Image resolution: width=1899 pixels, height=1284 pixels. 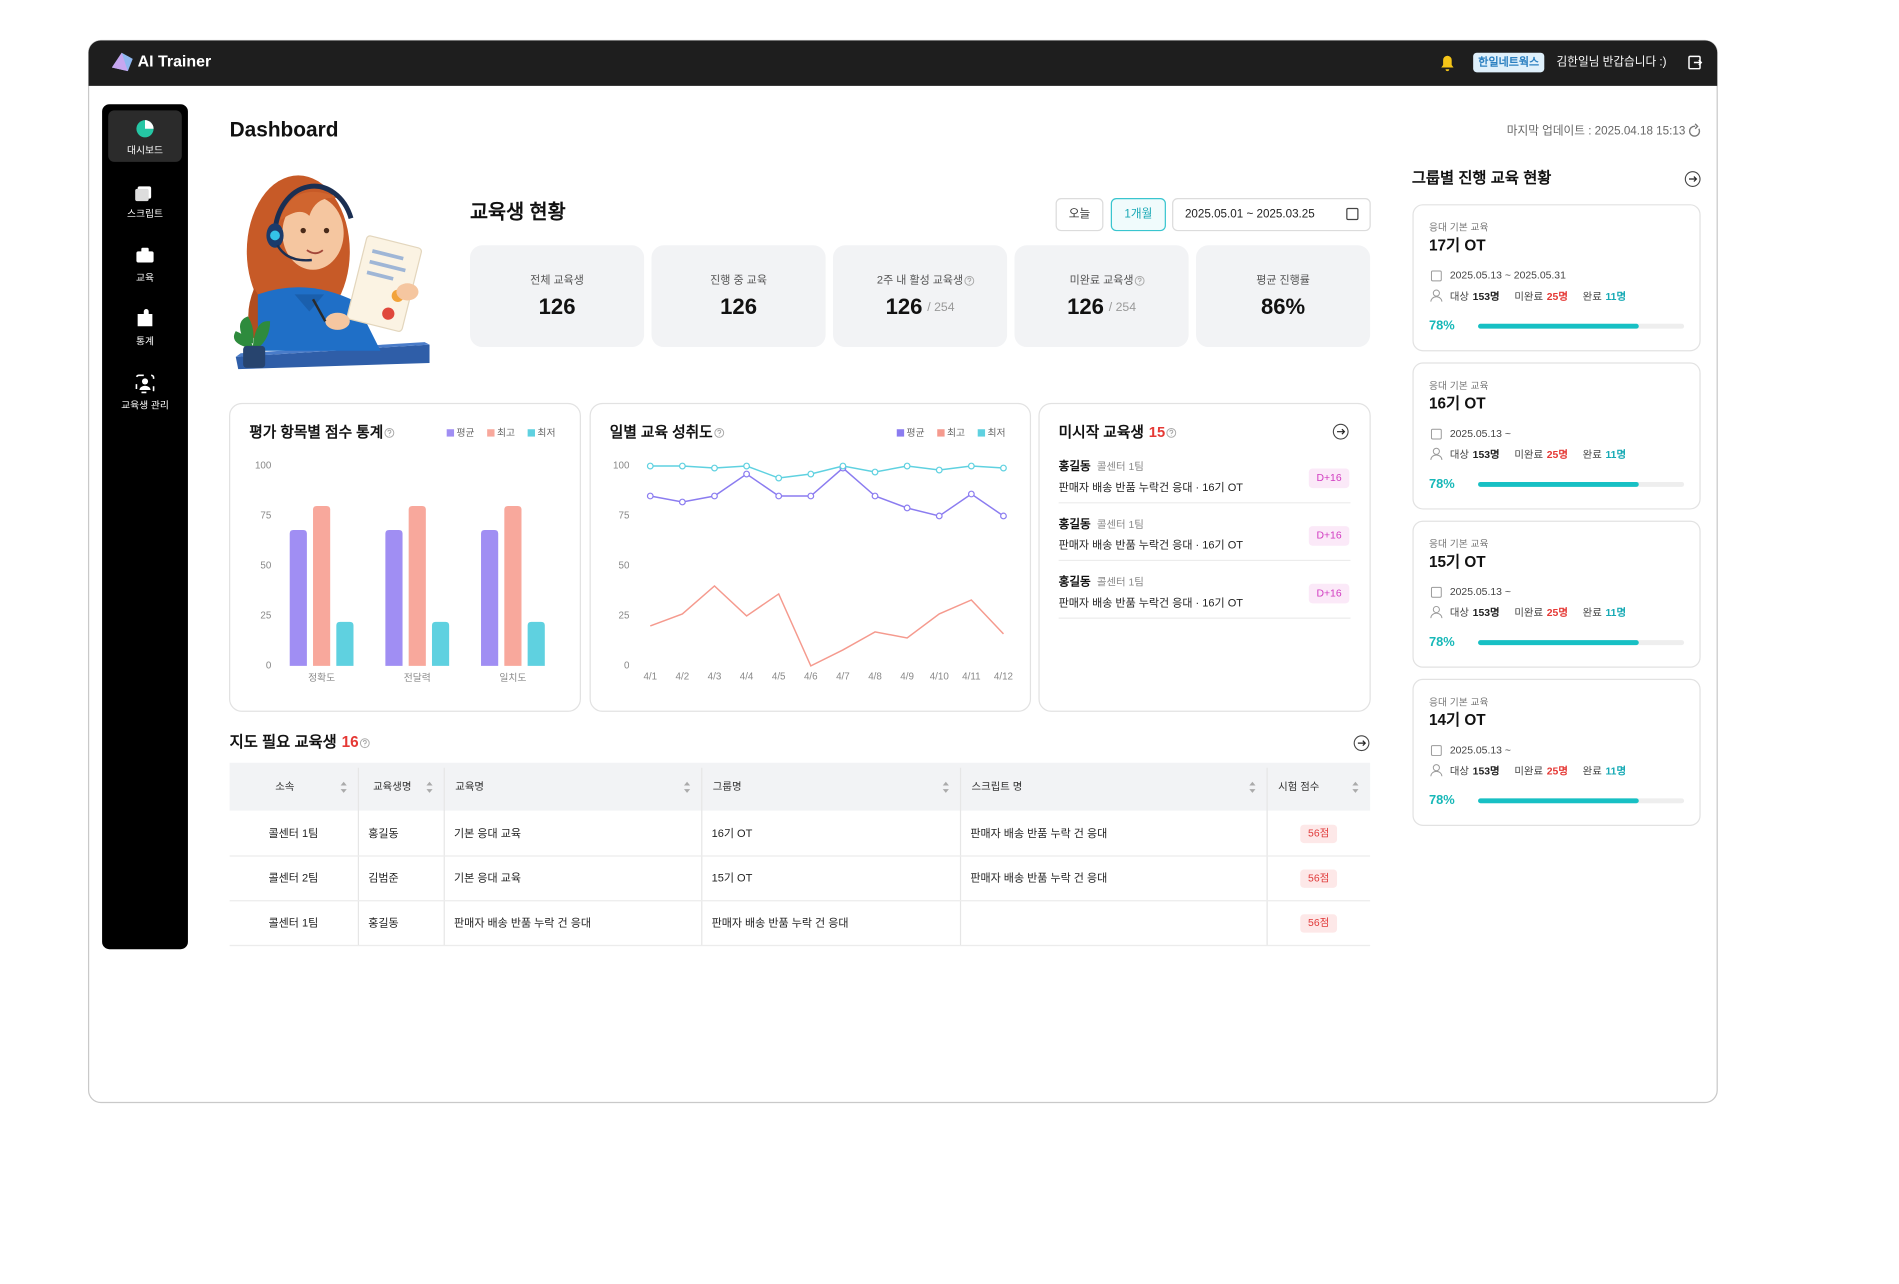 I want to click on company-badge, so click(x=1509, y=62).